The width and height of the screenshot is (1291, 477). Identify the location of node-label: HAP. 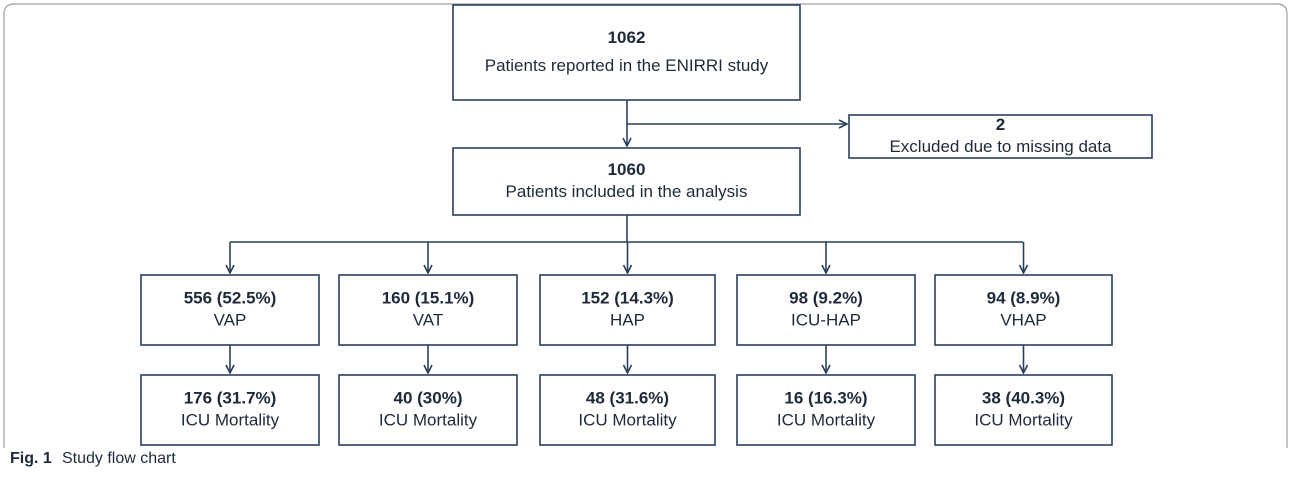
(627, 319).